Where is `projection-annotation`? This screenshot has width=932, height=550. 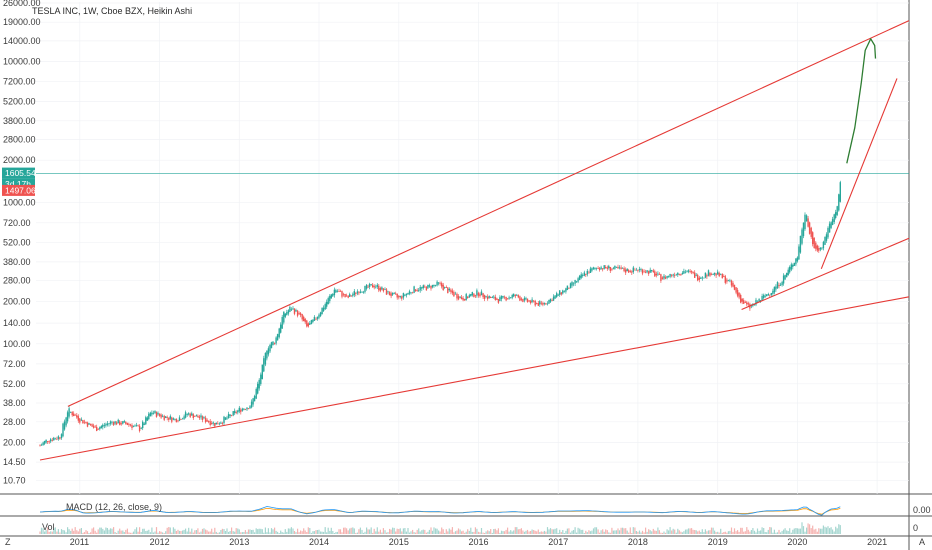
projection-annotation is located at coordinates (861, 101).